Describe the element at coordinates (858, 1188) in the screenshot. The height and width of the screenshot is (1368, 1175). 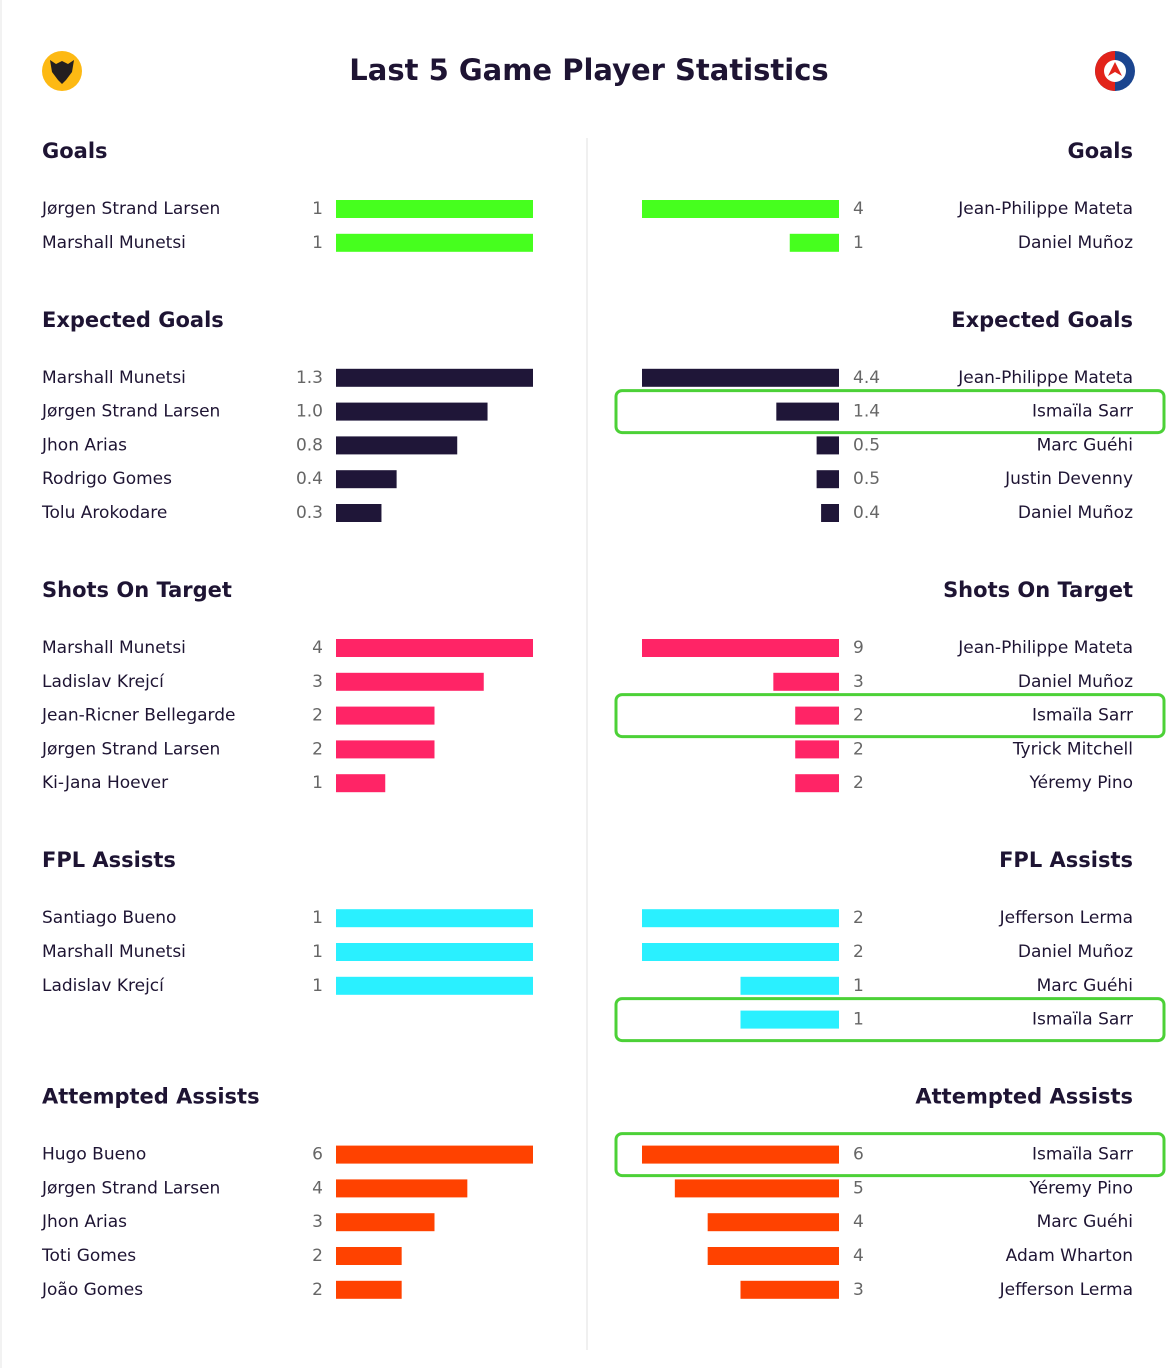
I see `stat-value: 5` at that location.